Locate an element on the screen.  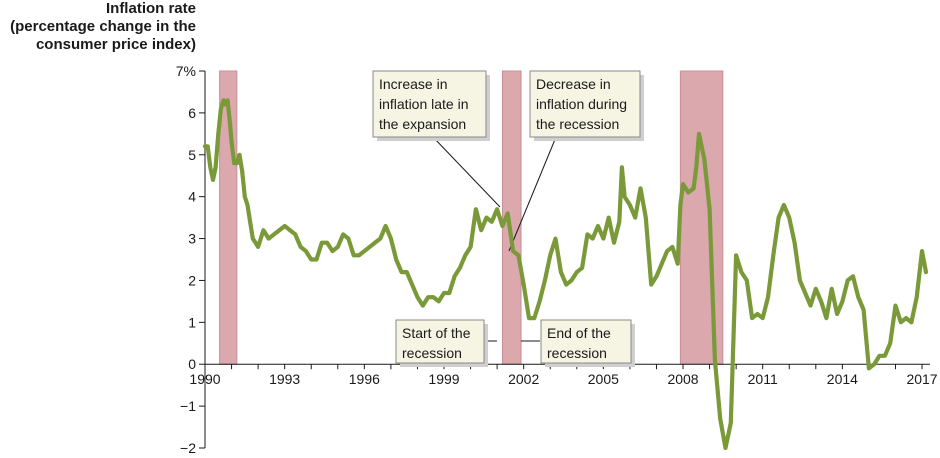
leader-line-increase is located at coordinates (466, 172).